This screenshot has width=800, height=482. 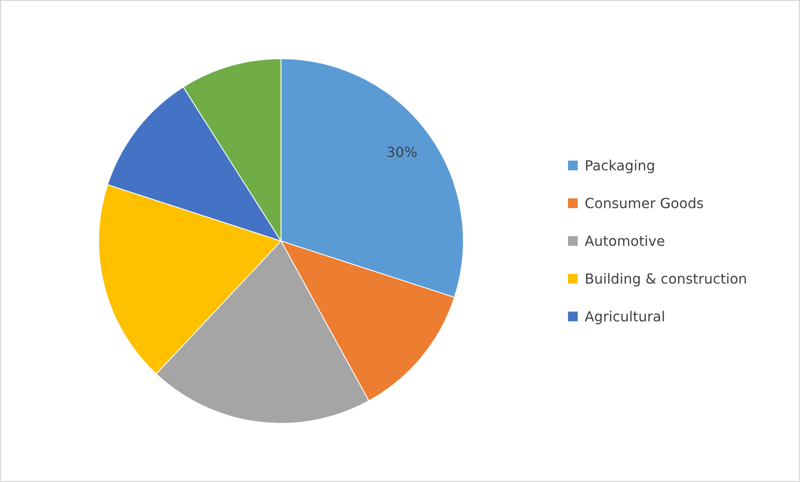 I want to click on data-label: 30%, so click(x=402, y=152).